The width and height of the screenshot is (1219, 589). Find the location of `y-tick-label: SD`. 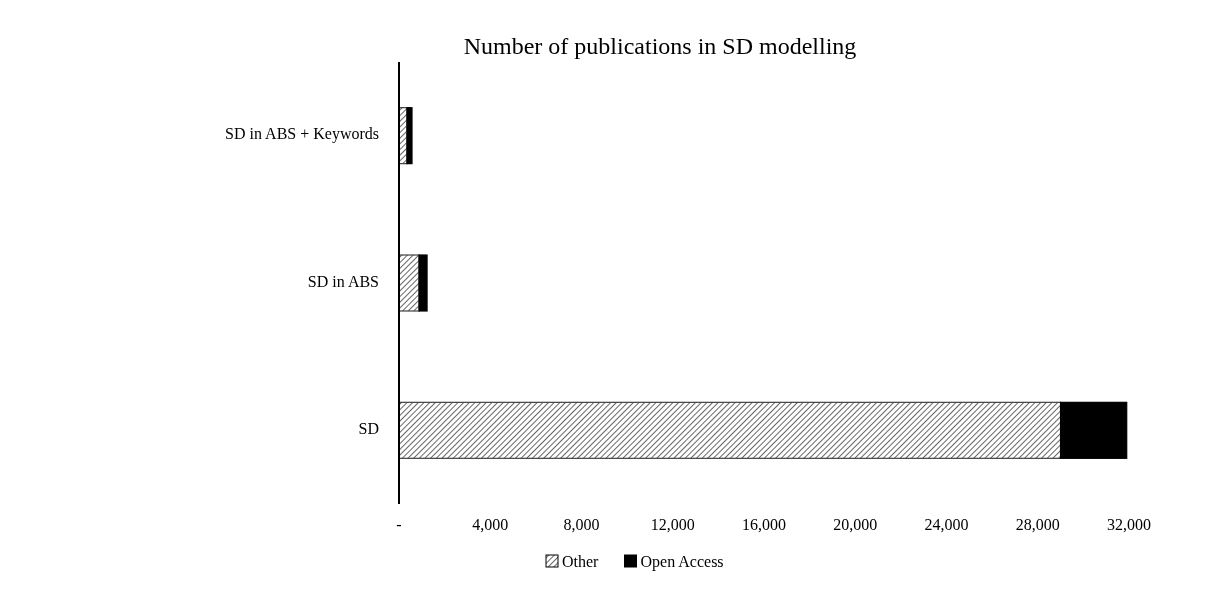

y-tick-label: SD is located at coordinates (368, 429).